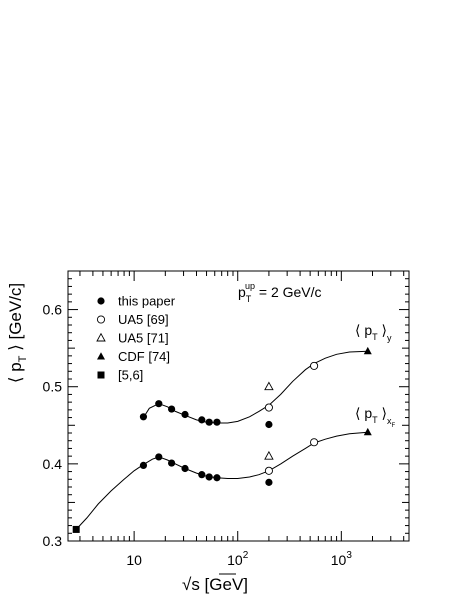  What do you see at coordinates (280, 292) in the screenshot?
I see `annotation-pt-up: pTup = 2 GeV/c` at bounding box center [280, 292].